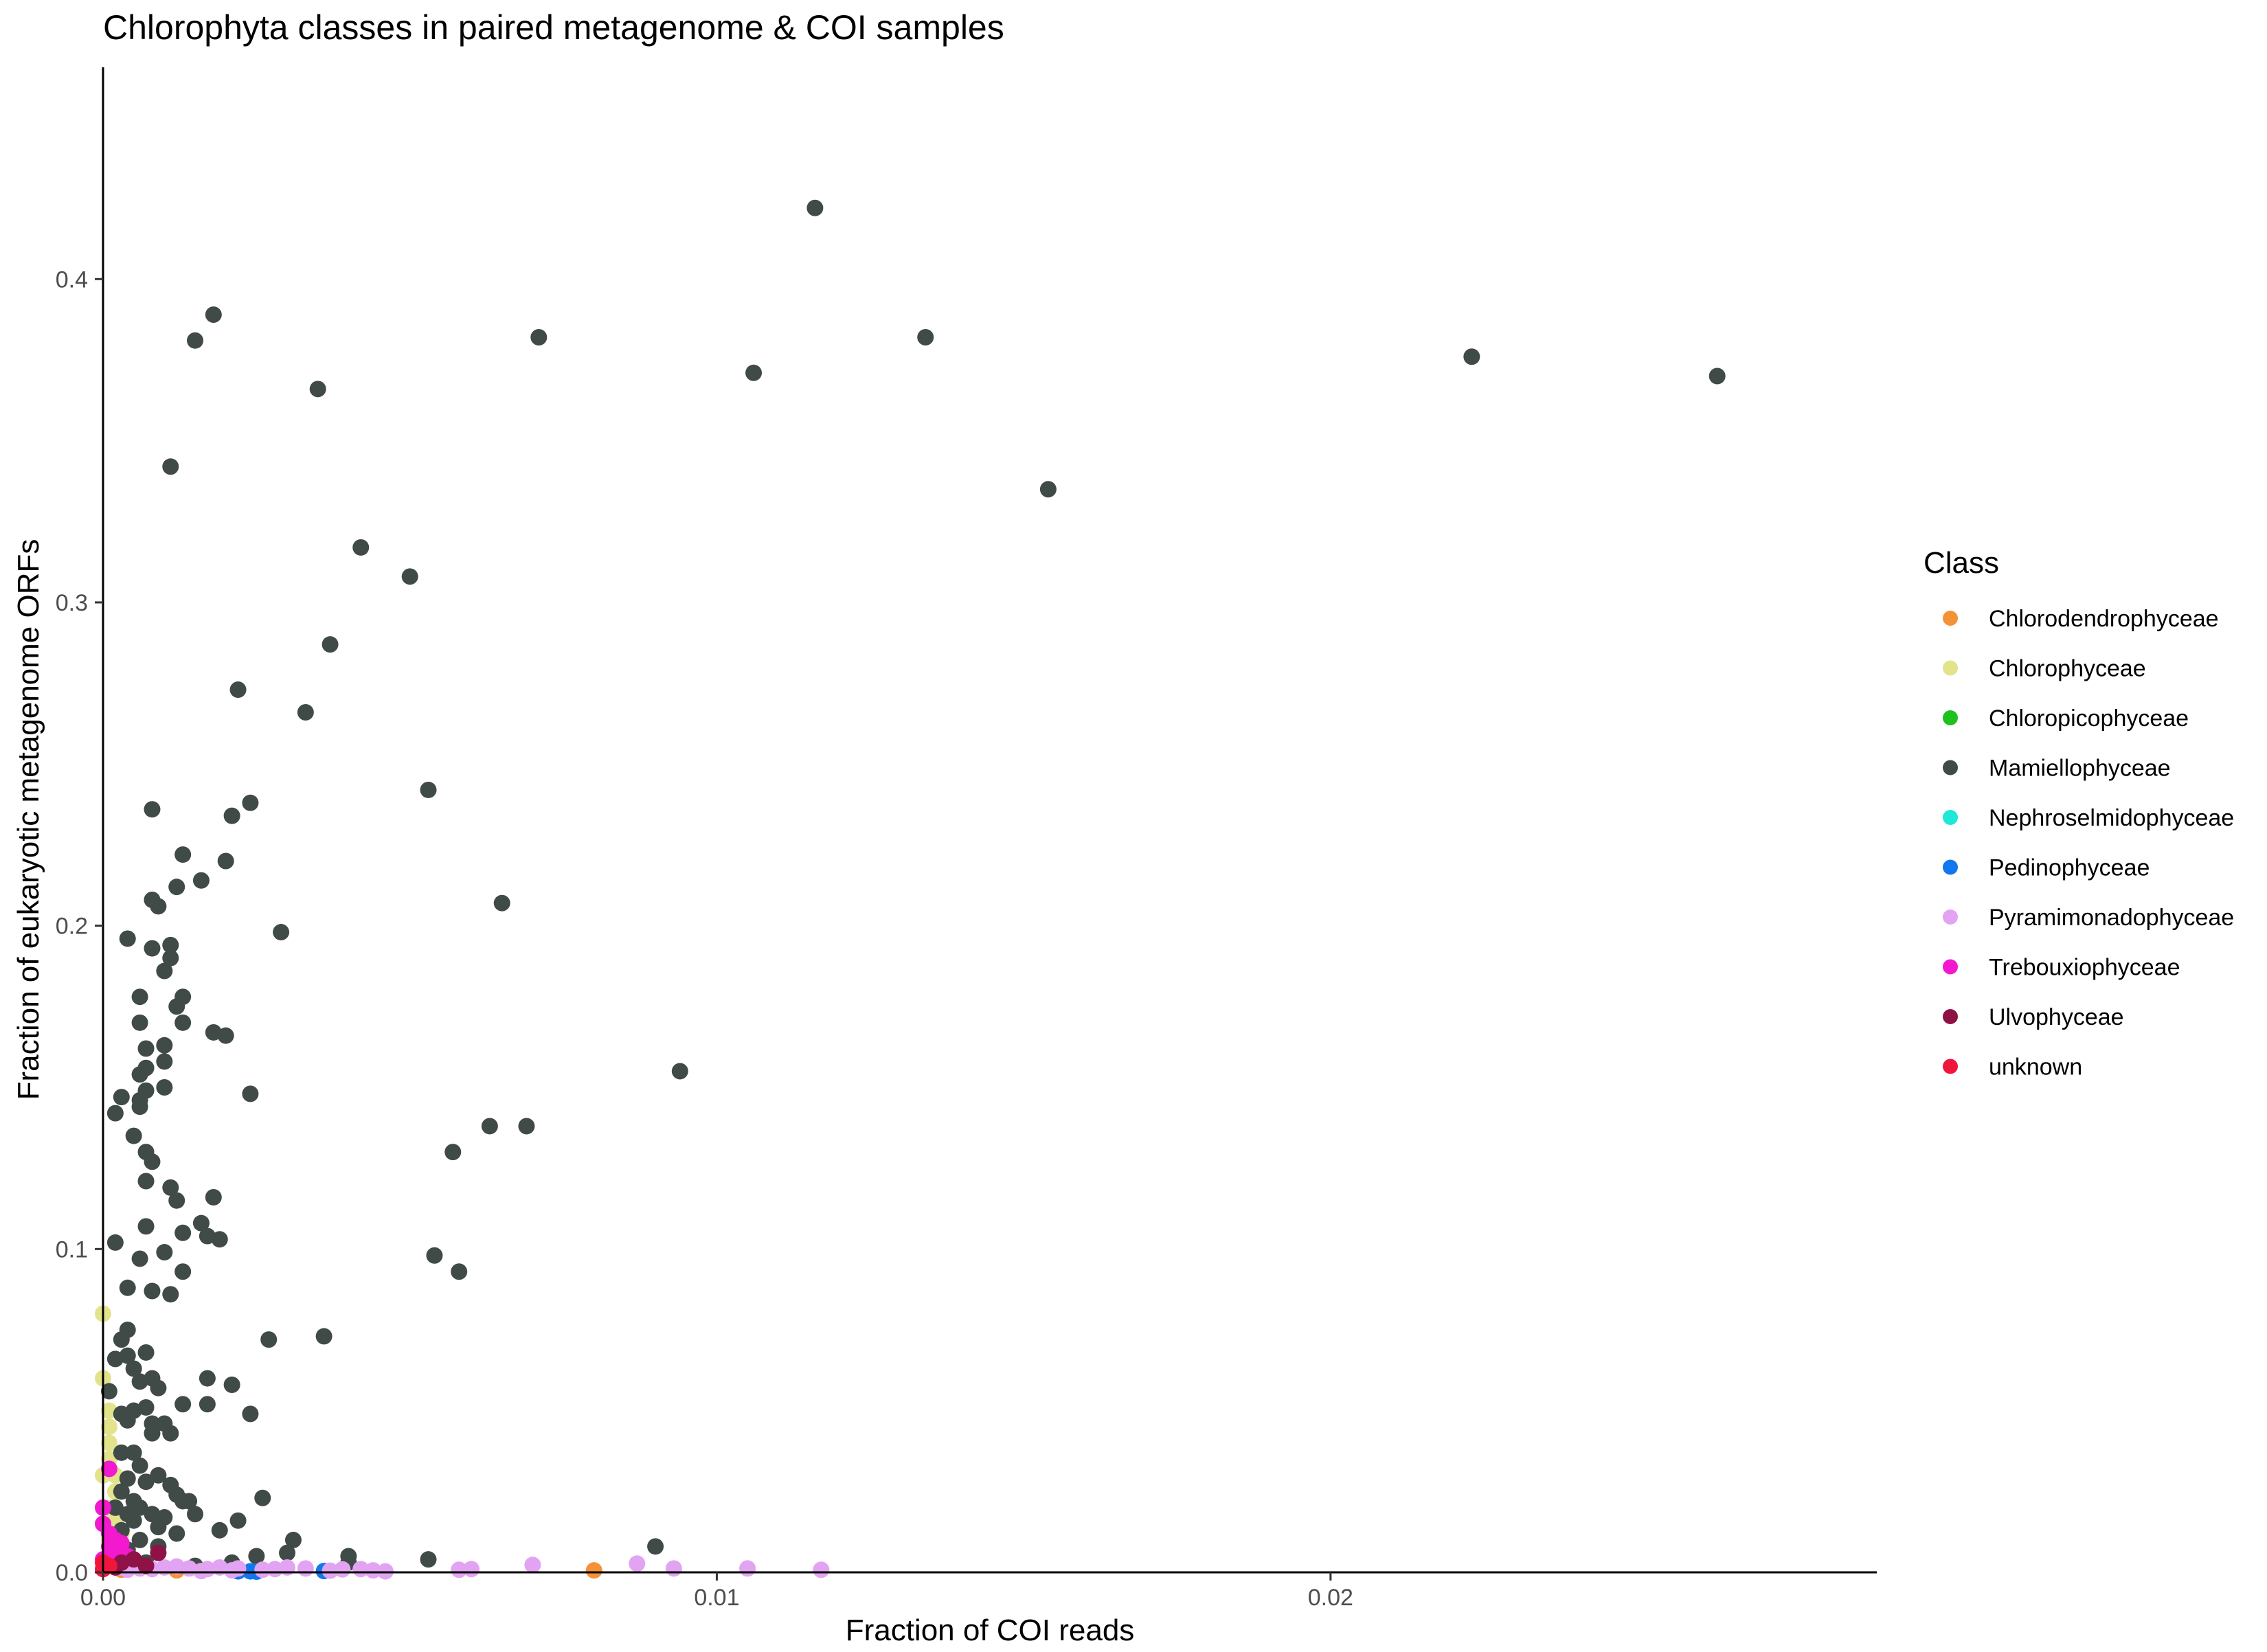 The width and height of the screenshot is (2267, 1652). I want to click on y-axis-ticks: 0.0 0.1 0.2 0.3 0.4, so click(80, 926).